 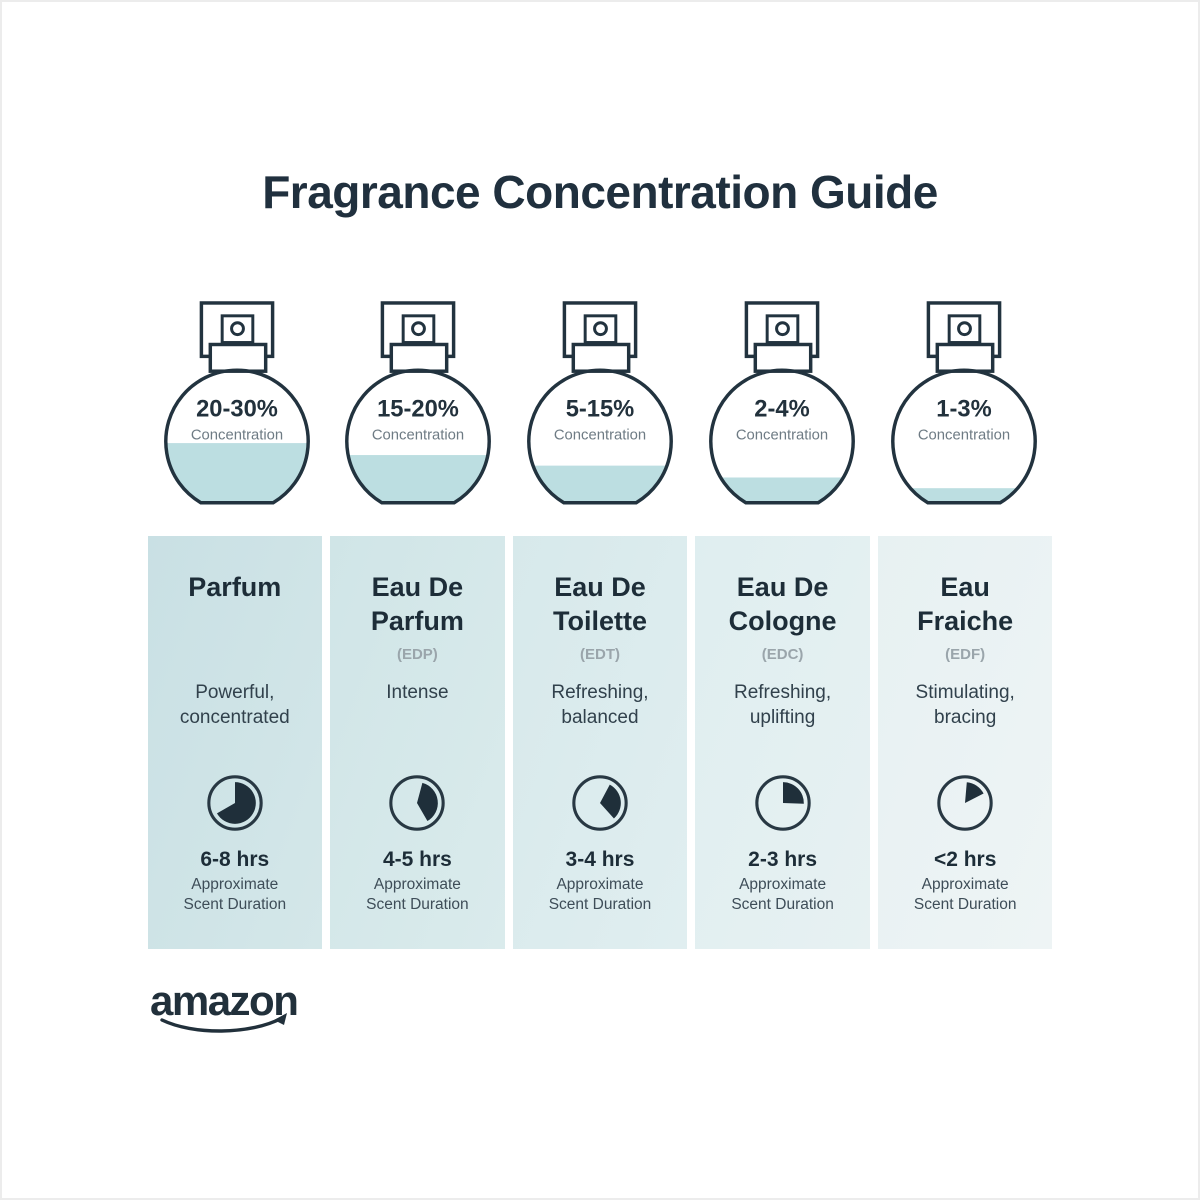 What do you see at coordinates (600, 705) in the screenshot?
I see `fragrance-description: Refreshing, balanced` at bounding box center [600, 705].